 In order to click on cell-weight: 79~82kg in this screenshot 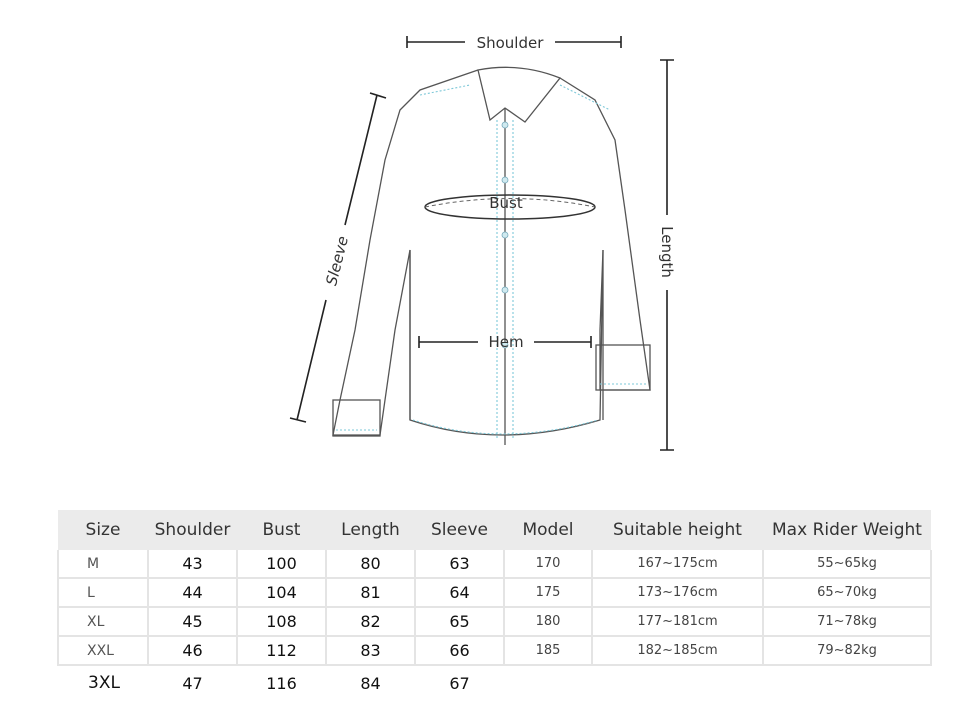, I will do `click(847, 651)`.